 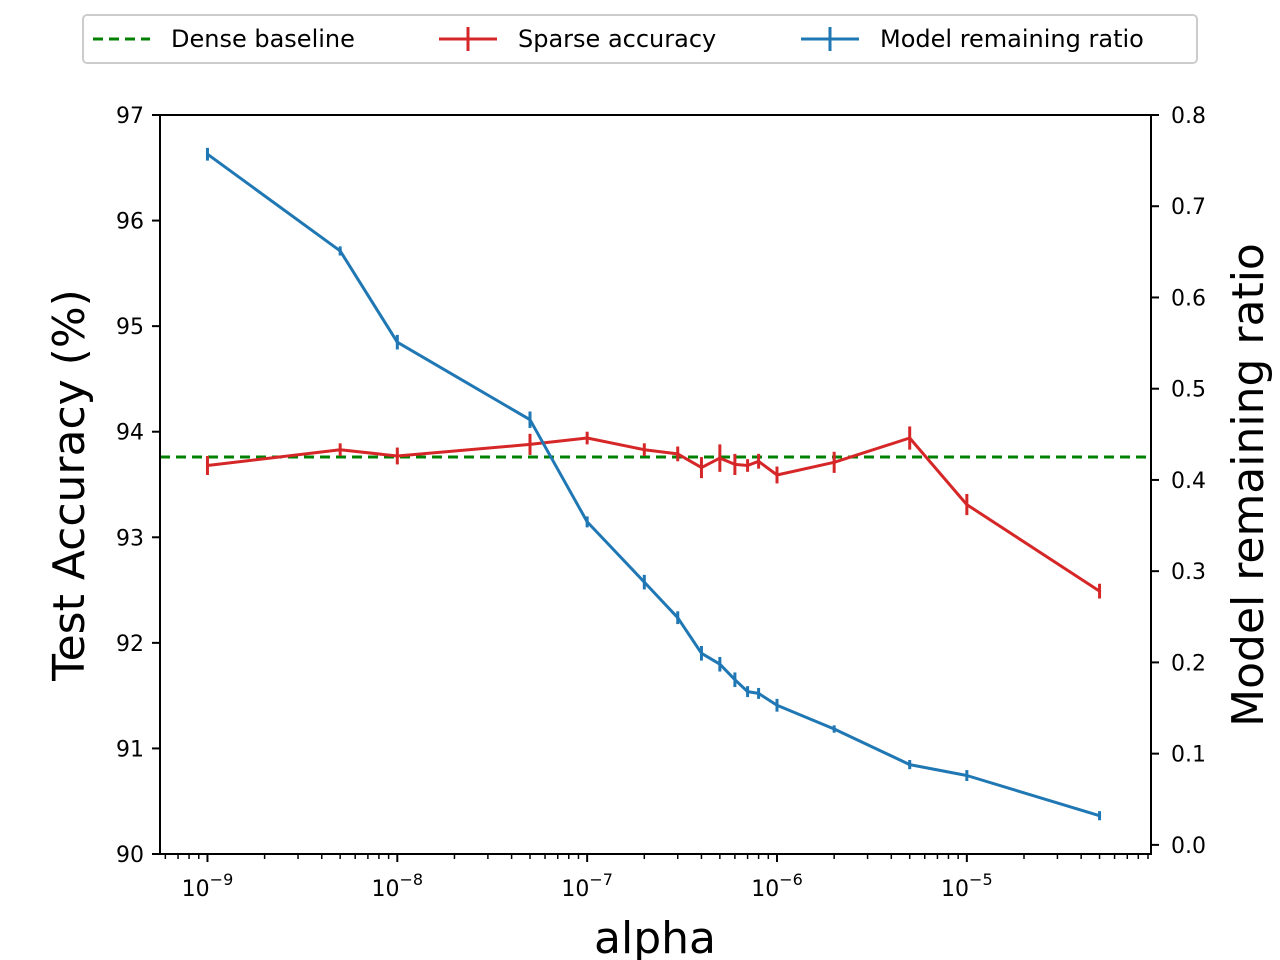 I want to click on right-axis-title: Model remaining ratio, so click(x=1248, y=485).